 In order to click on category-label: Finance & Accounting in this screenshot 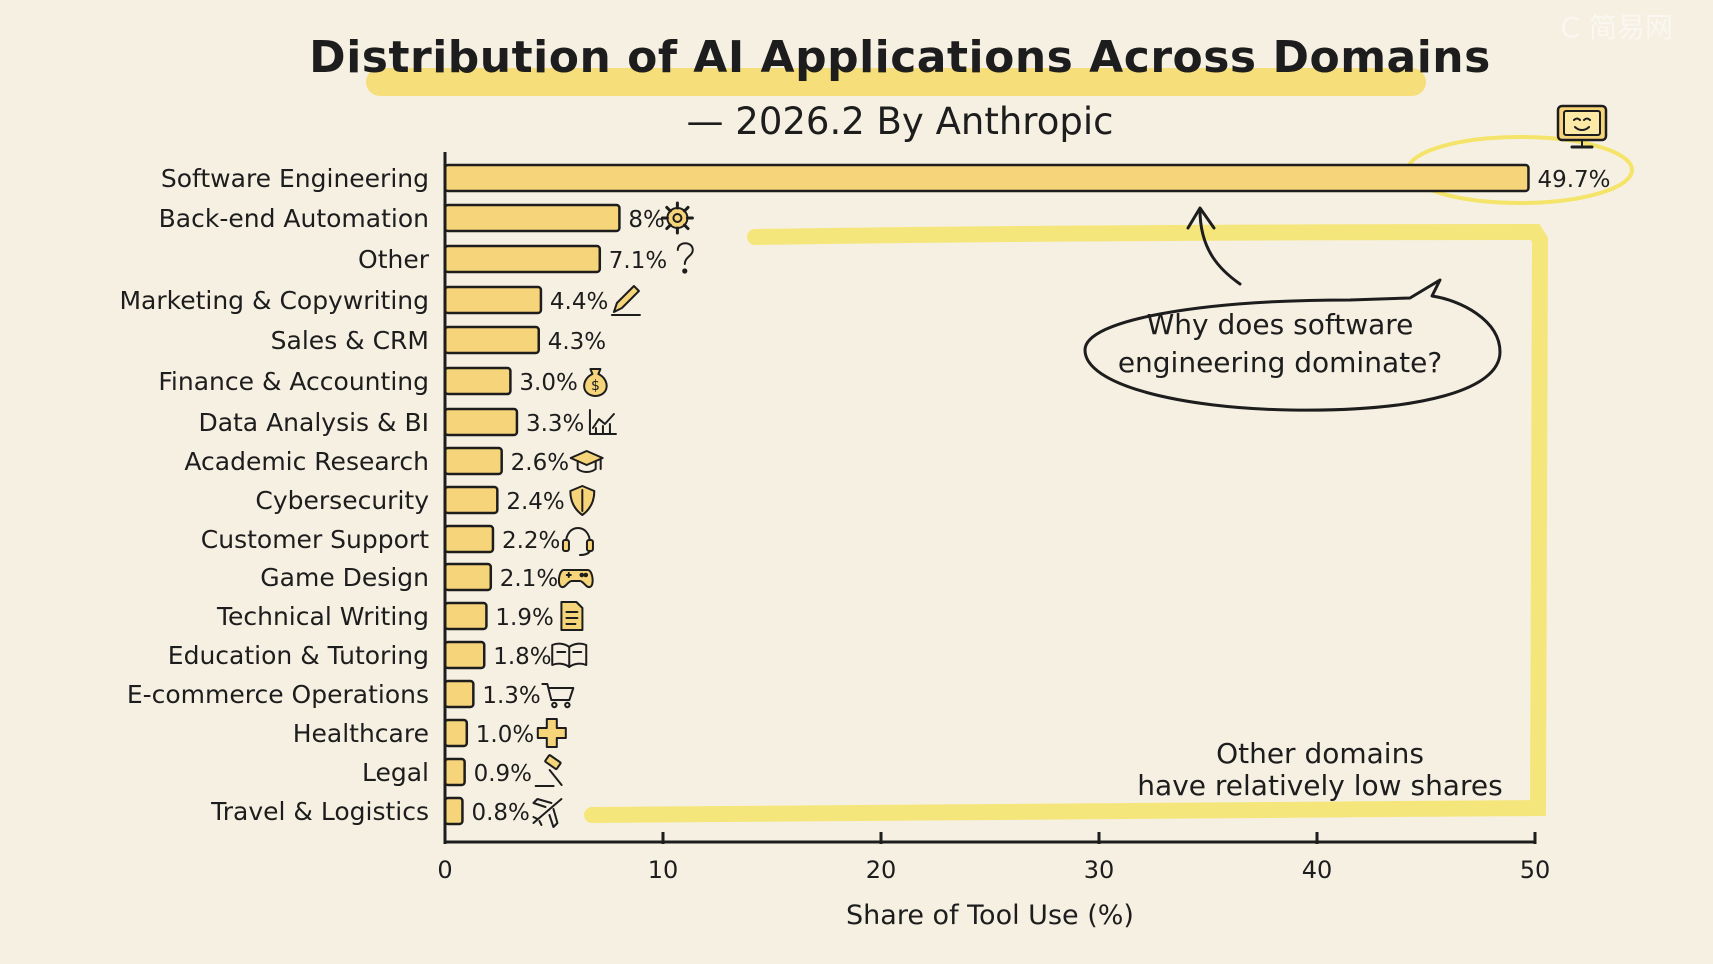, I will do `click(293, 381)`.